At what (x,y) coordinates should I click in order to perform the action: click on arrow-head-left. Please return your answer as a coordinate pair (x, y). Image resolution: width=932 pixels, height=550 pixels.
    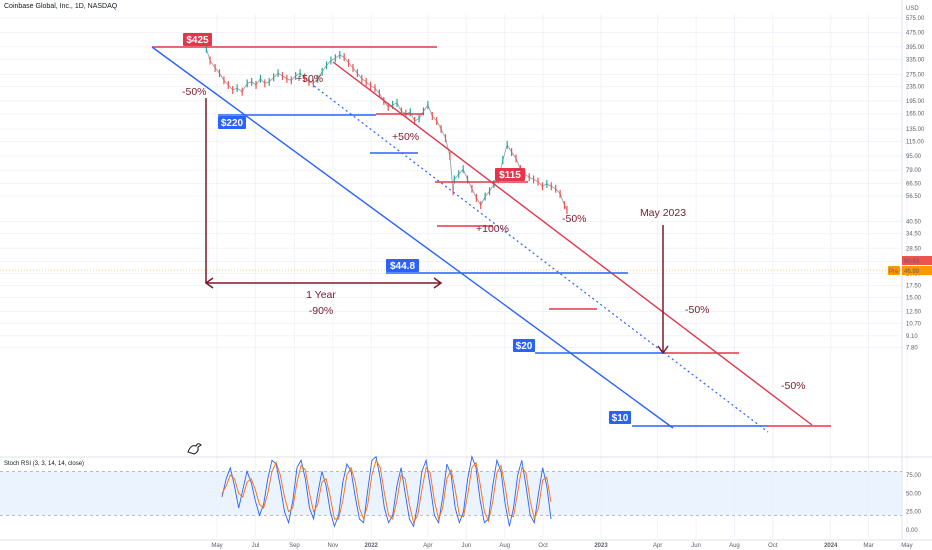
    Looking at the image, I should click on (209, 283).